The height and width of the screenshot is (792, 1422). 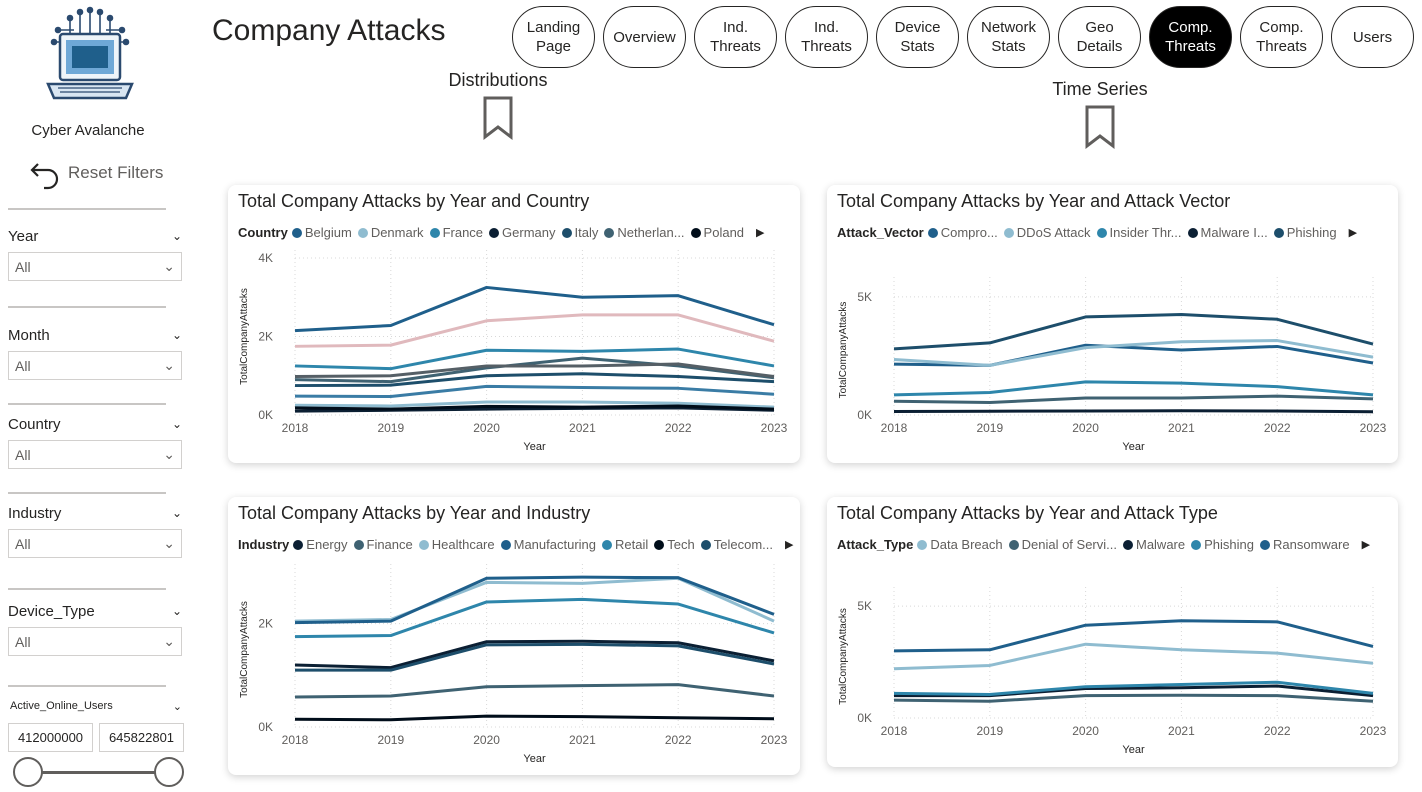 I want to click on reset-filters-button: Reset Filters, so click(x=95, y=173).